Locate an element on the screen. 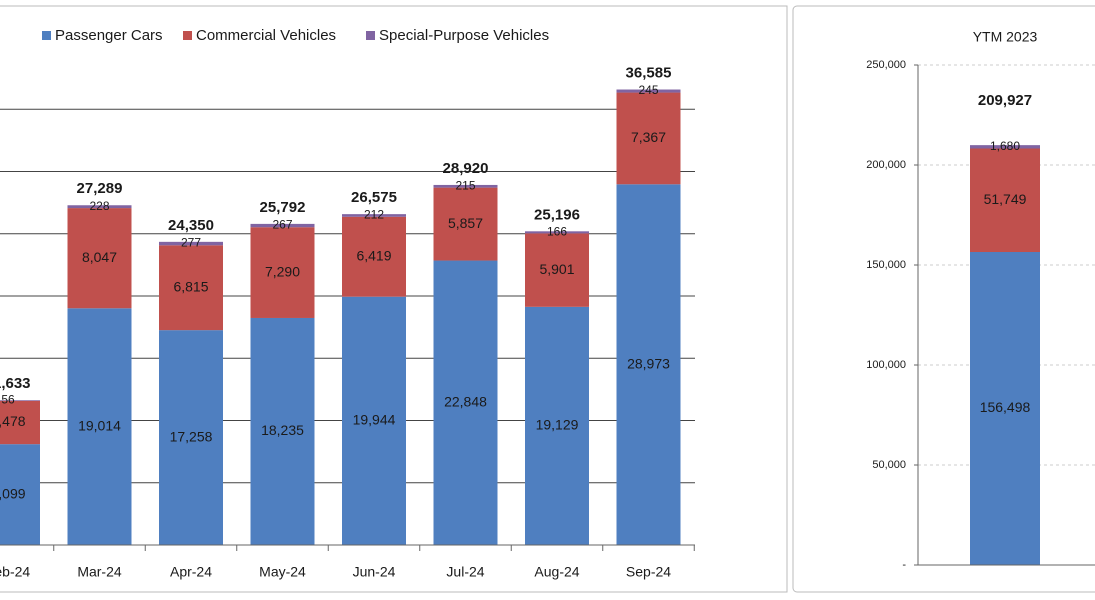  y-tick-label: 100,000 is located at coordinates (886, 365).